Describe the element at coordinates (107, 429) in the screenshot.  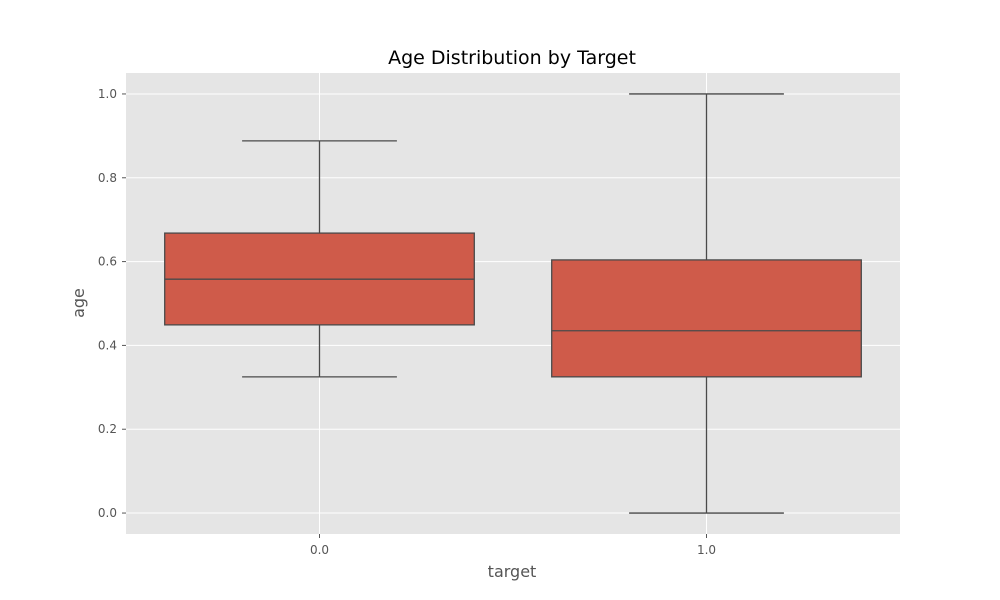
I see `y-tick-label: 0.2` at that location.